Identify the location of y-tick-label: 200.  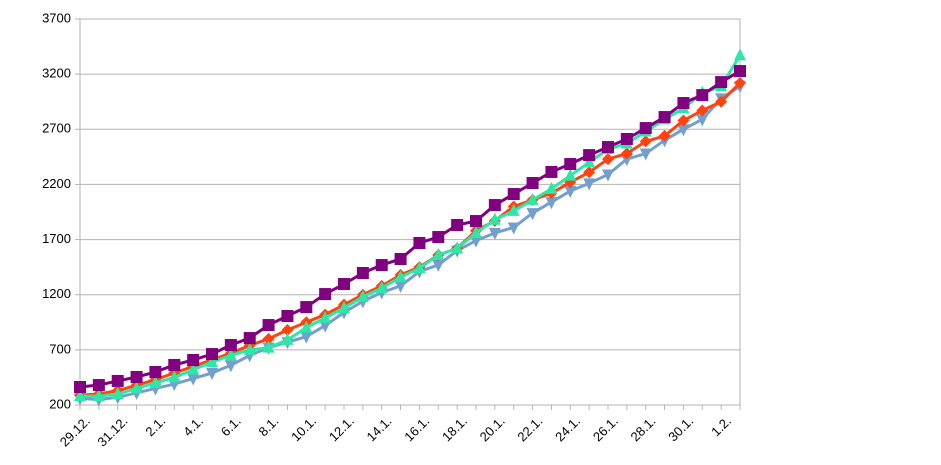
(60, 403).